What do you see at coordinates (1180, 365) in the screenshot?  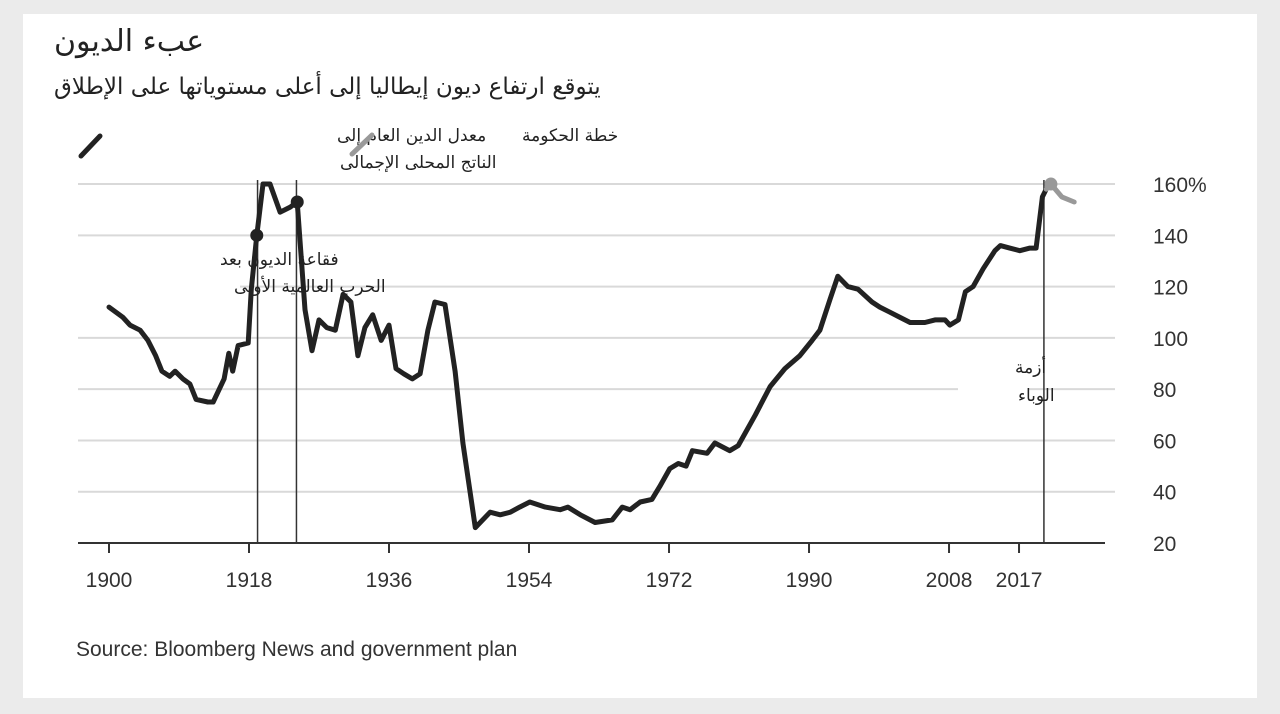 I see `y-axis-labels: 20 40 60 80 100 120 140 160%` at bounding box center [1180, 365].